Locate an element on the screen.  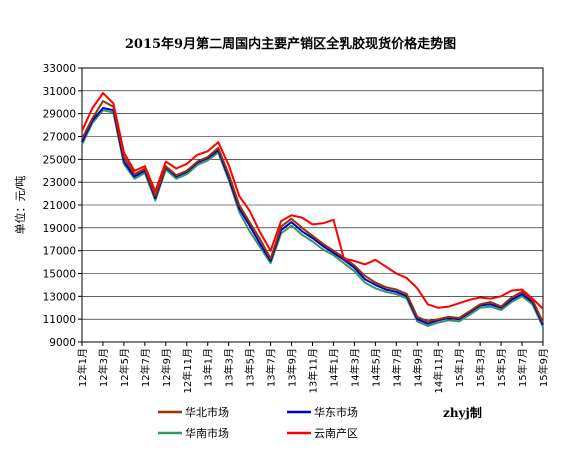
y-tick-label: 17000 is located at coordinates (59, 252).